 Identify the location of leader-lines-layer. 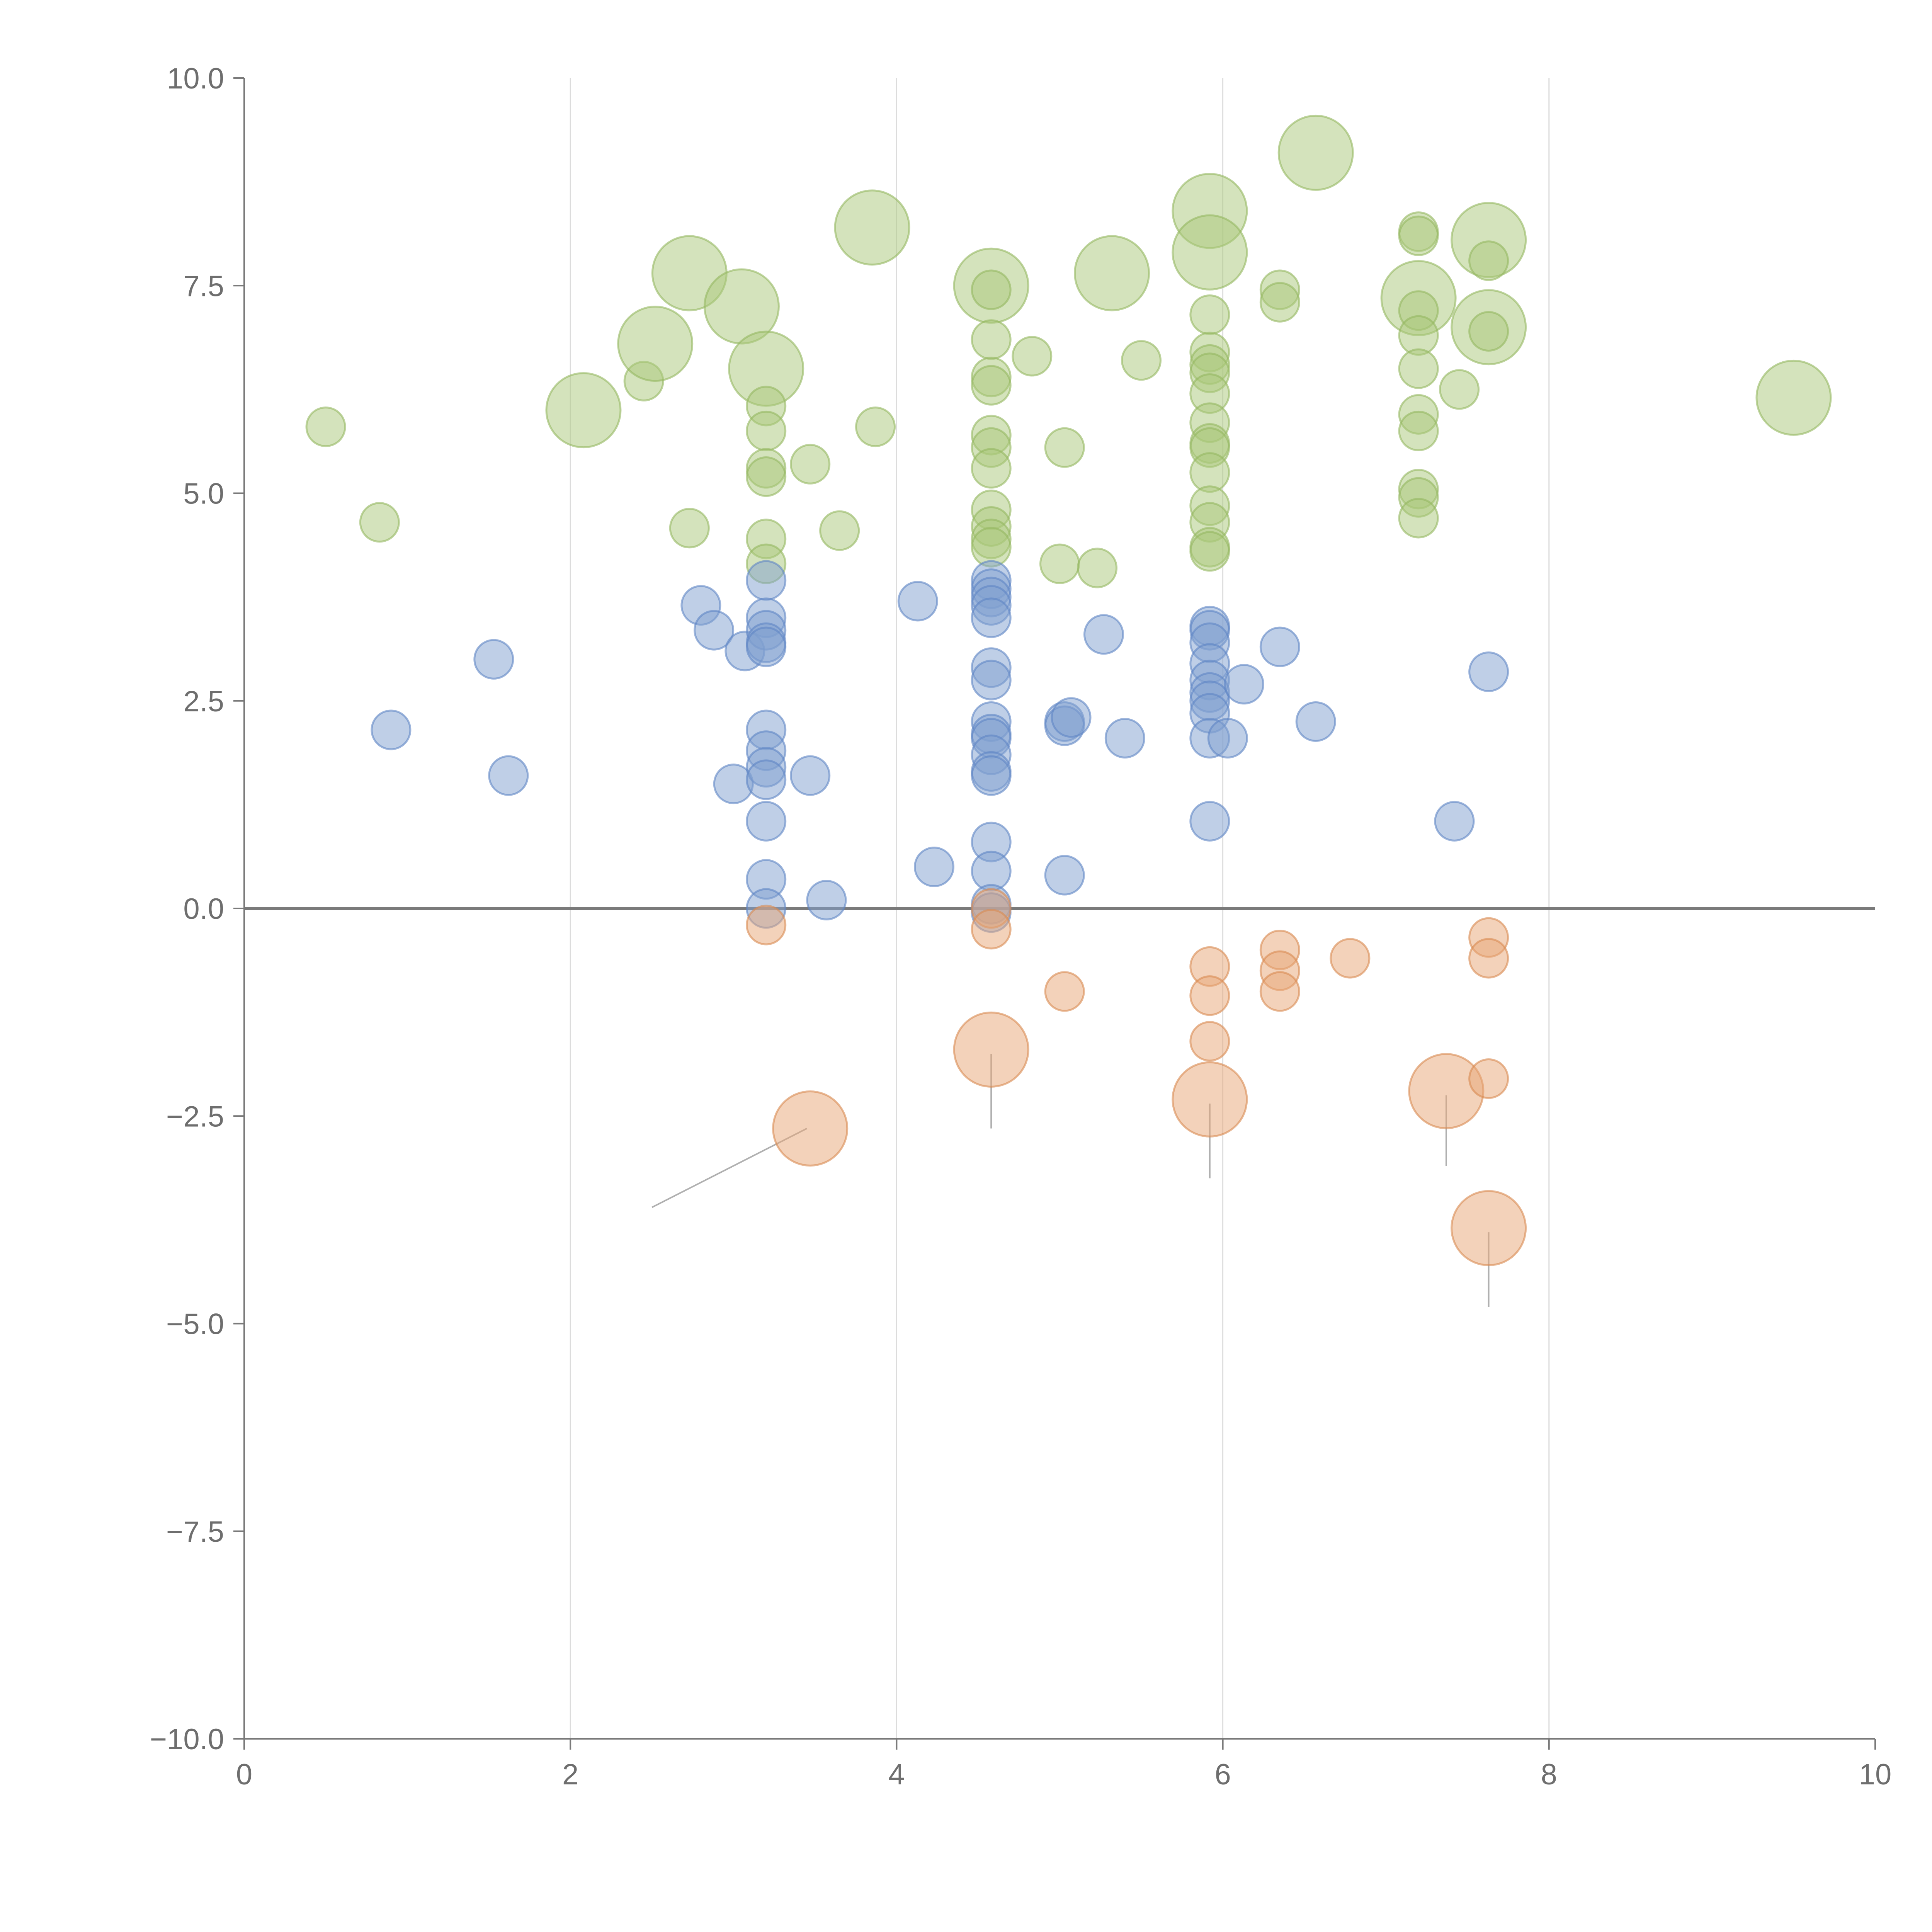
(1070, 1180).